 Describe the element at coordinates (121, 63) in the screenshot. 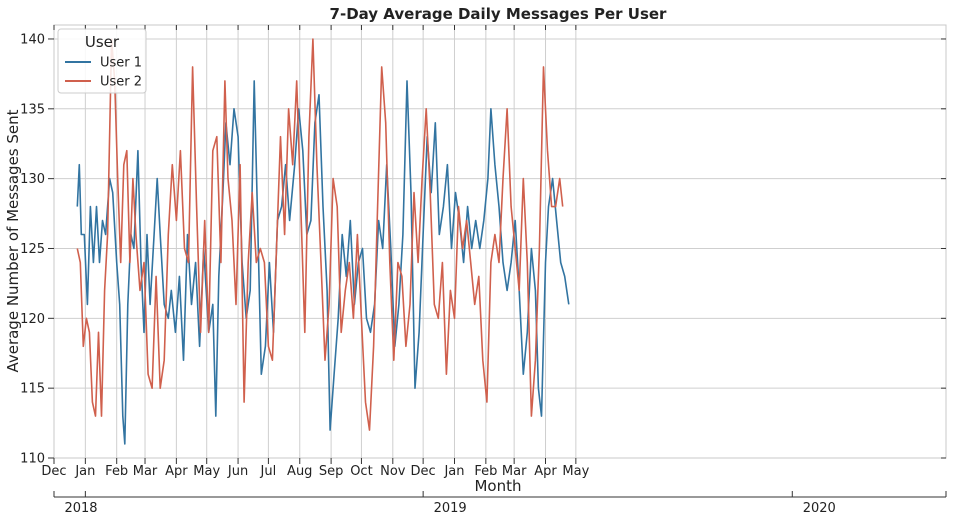

I see `legend-label-1: User 1` at that location.